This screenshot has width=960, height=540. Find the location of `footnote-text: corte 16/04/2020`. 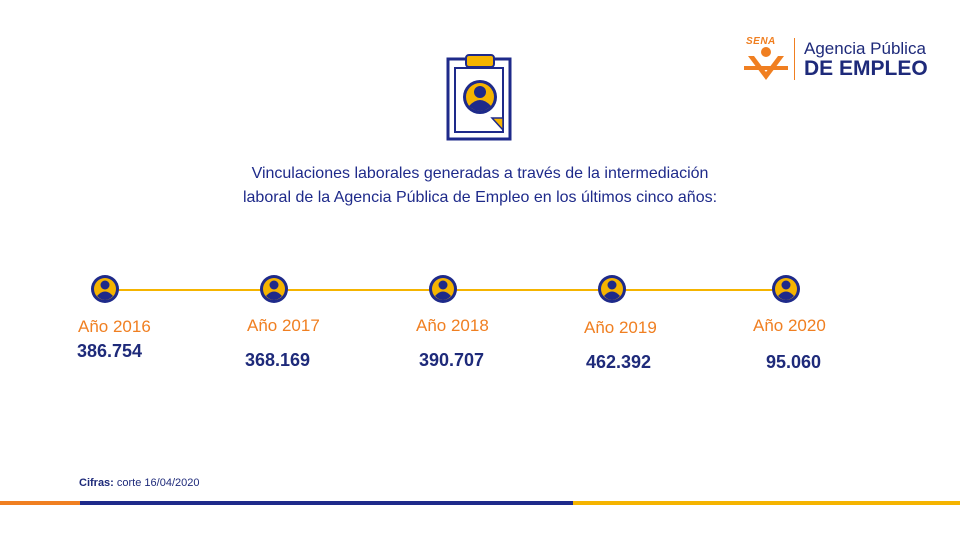

footnote-text: corte 16/04/2020 is located at coordinates (158, 483).